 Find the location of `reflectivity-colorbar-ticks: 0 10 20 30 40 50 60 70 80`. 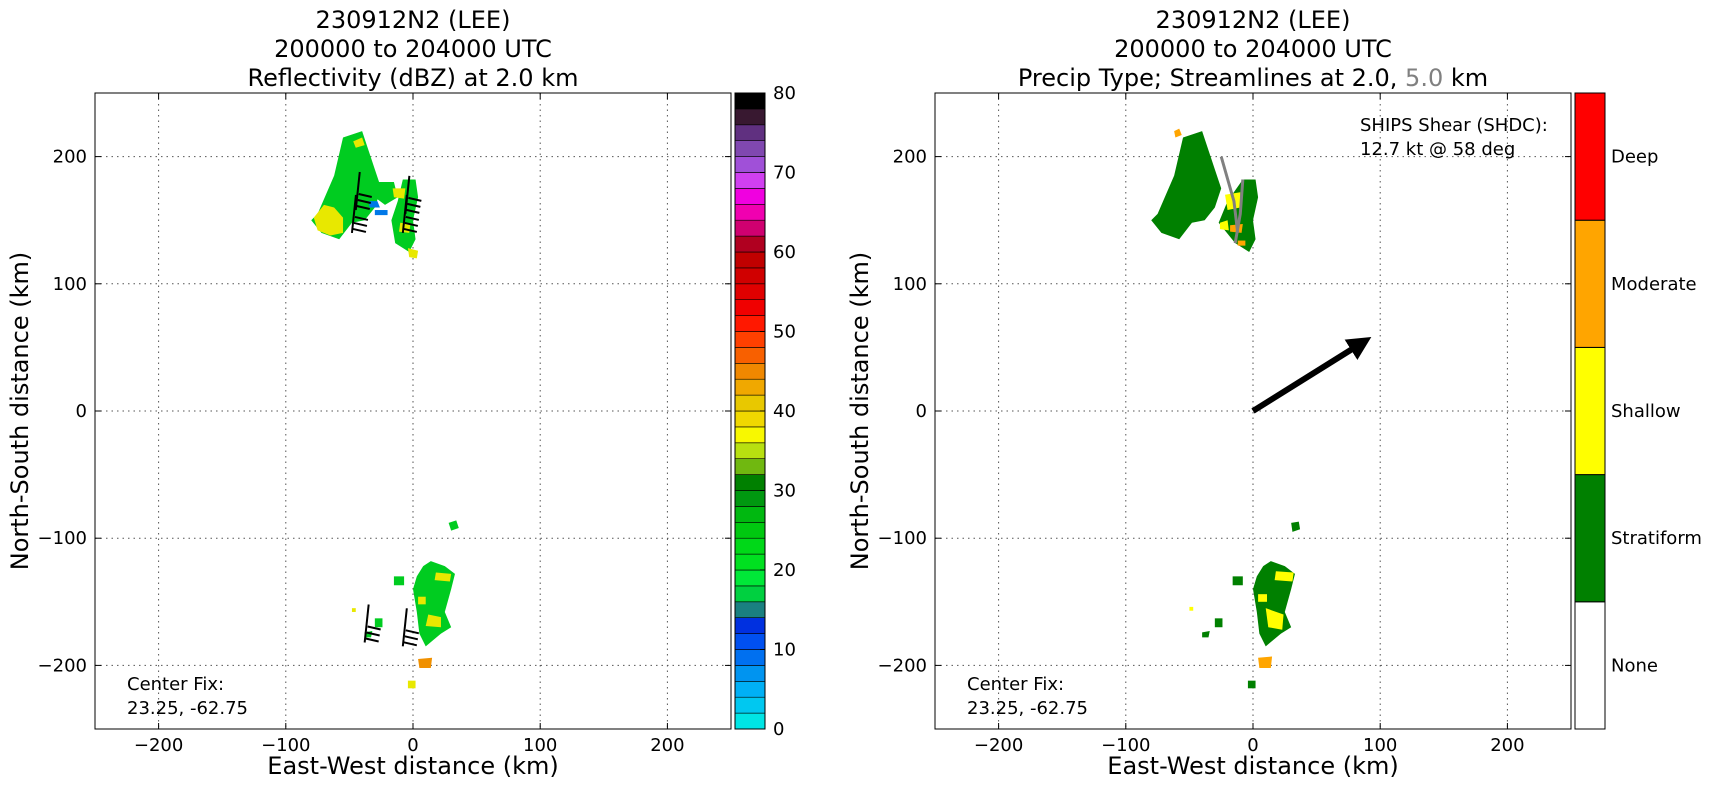

reflectivity-colorbar-ticks: 0 10 20 30 40 50 60 70 80 is located at coordinates (778, 411).